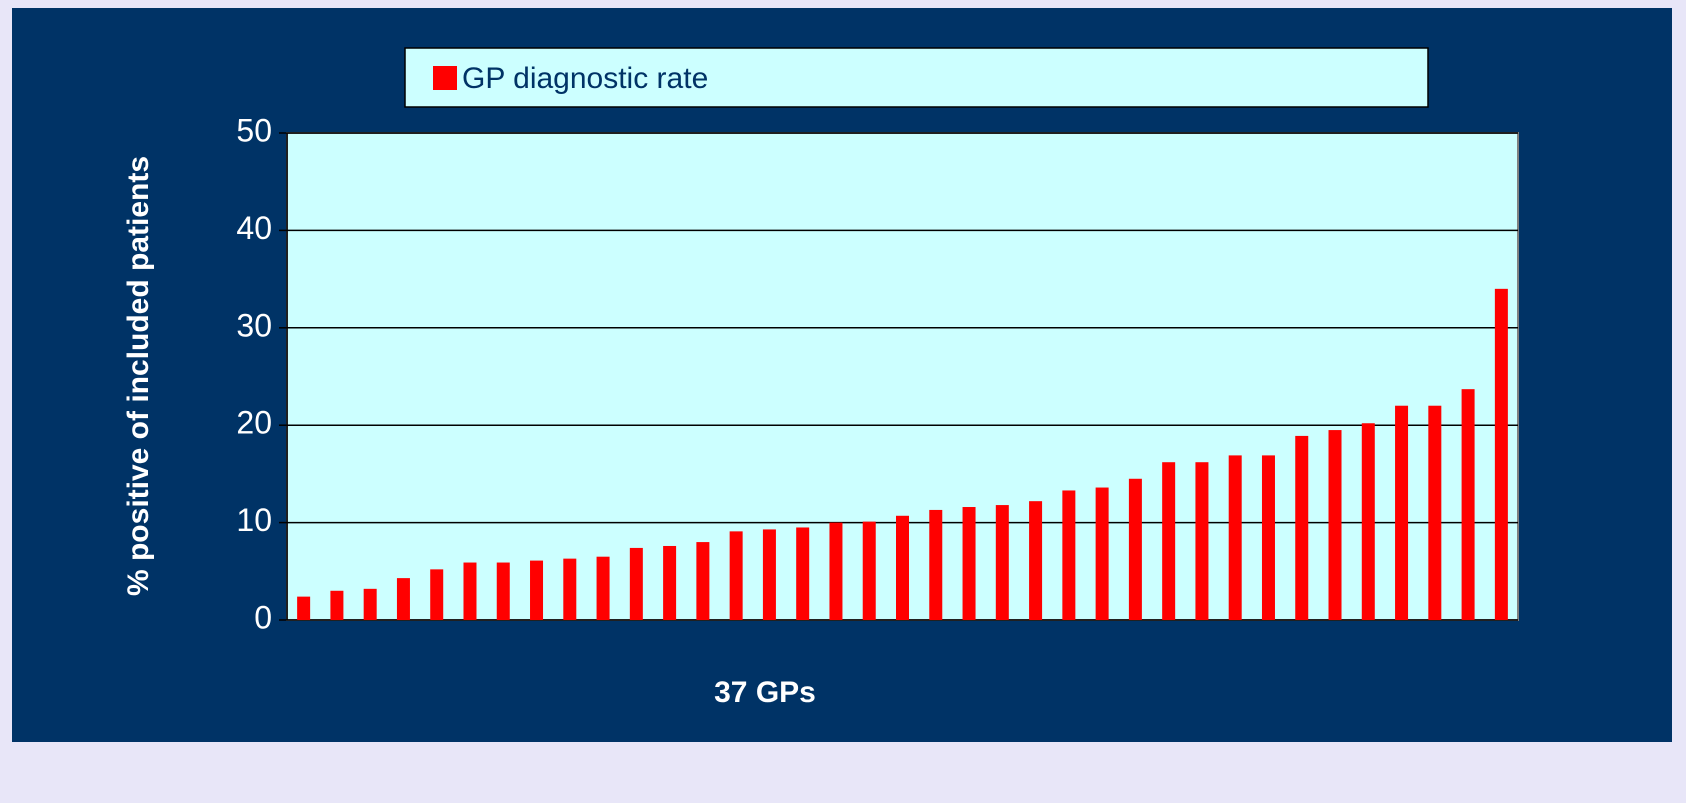 This screenshot has width=1686, height=803. What do you see at coordinates (765, 692) in the screenshot?
I see `x-axis-label: 37 GPs` at bounding box center [765, 692].